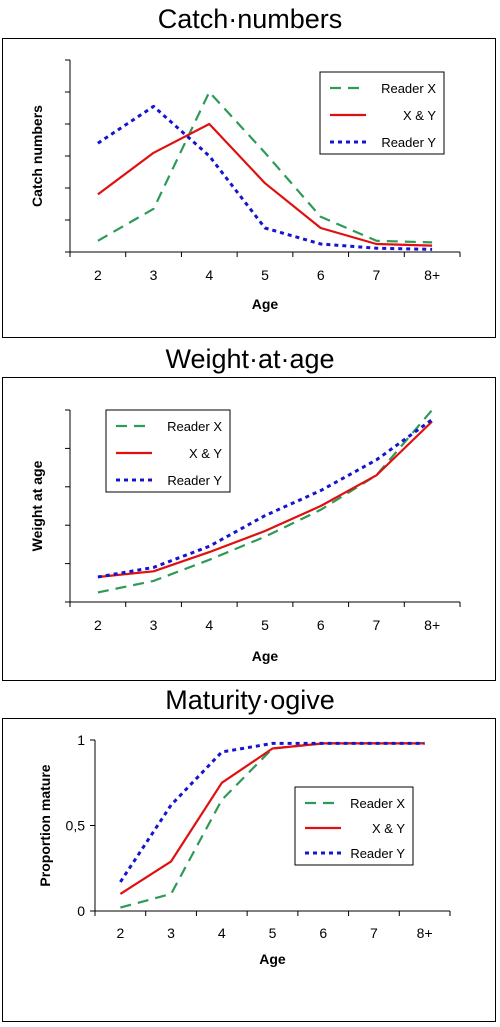 This screenshot has width=500, height=1027. I want to click on weight-at-age-title: Weight·at·age, so click(250, 359).